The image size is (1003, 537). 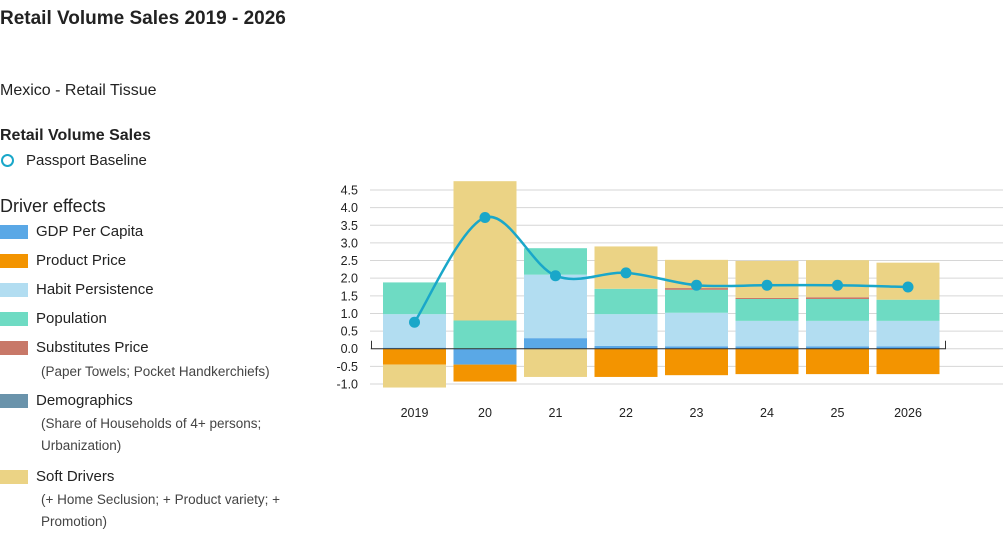 What do you see at coordinates (349, 243) in the screenshot?
I see `y-tick-label: 3.0` at bounding box center [349, 243].